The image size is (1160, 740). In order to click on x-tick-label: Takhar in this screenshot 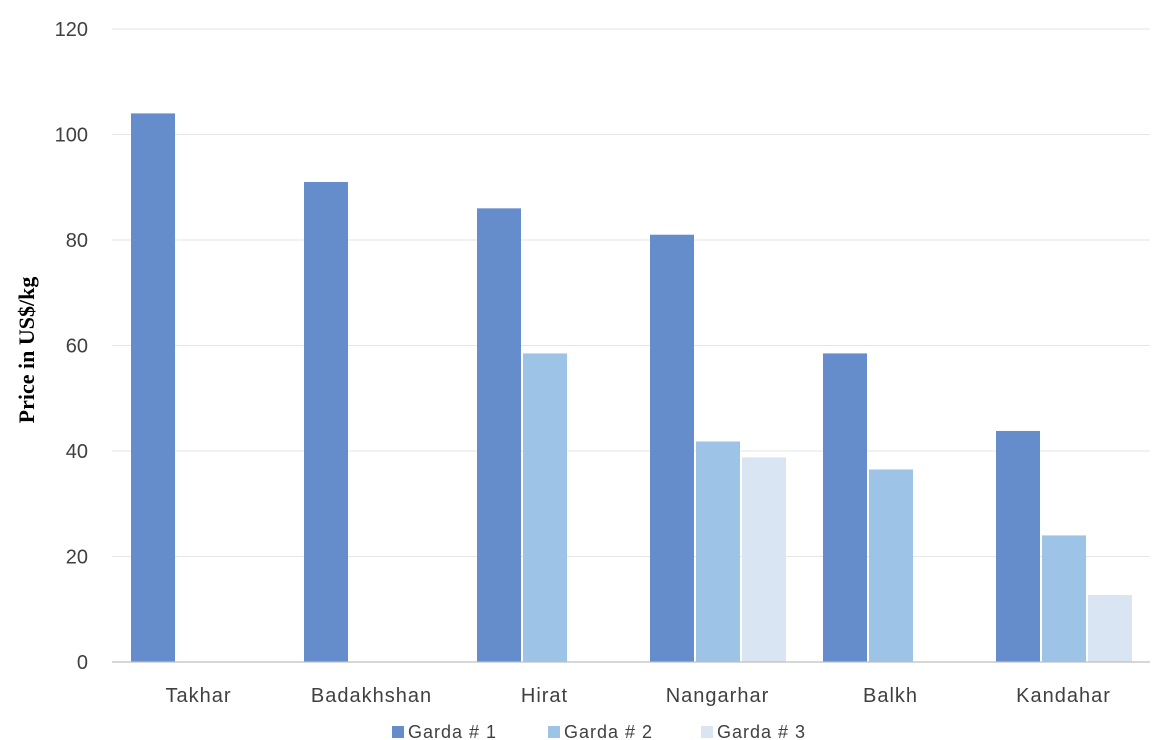, I will do `click(198, 696)`.